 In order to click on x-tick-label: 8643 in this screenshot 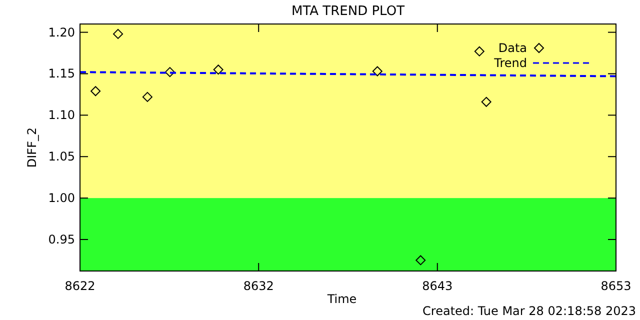, I will do `click(437, 286)`.